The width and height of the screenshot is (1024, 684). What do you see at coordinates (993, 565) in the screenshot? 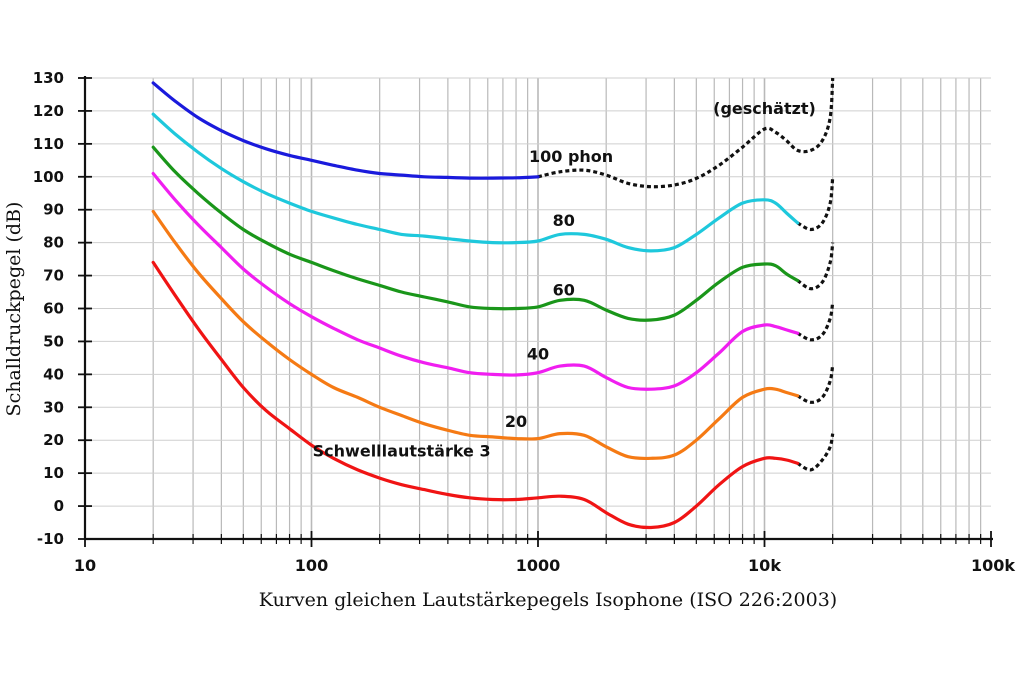
I see `x-tick-label: 100k` at bounding box center [993, 565].